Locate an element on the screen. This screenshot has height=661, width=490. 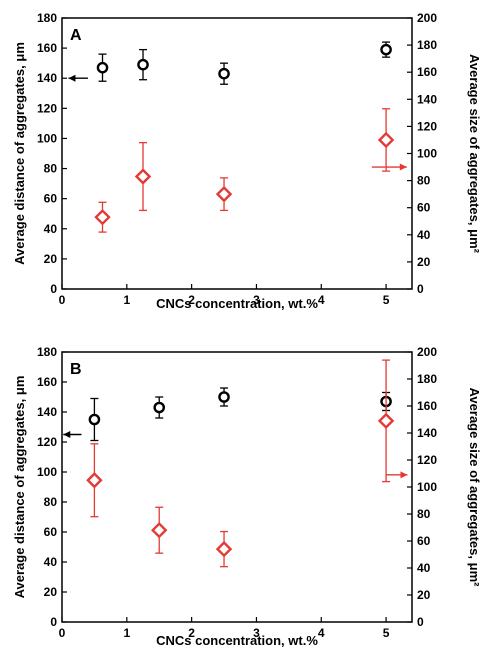
series-size is located at coordinates (250, 170).